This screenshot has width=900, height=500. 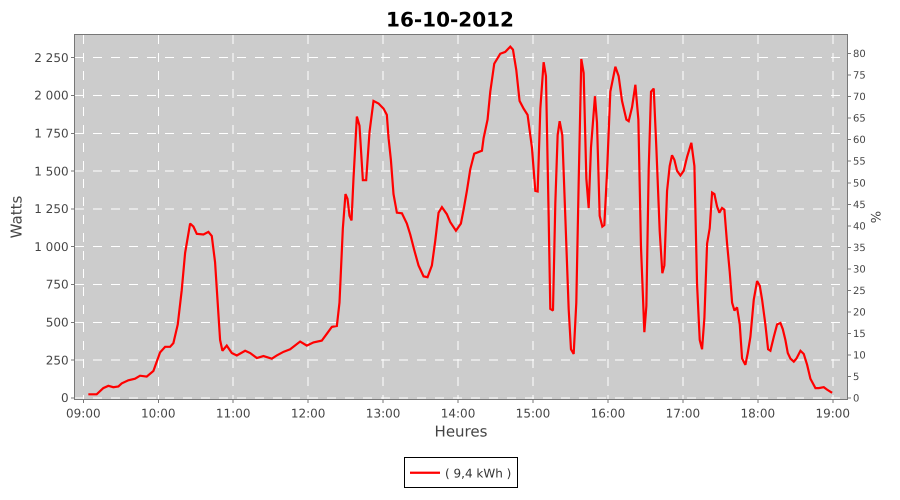 What do you see at coordinates (158, 413) in the screenshot?
I see `x-tick-label: 10:00` at bounding box center [158, 413].